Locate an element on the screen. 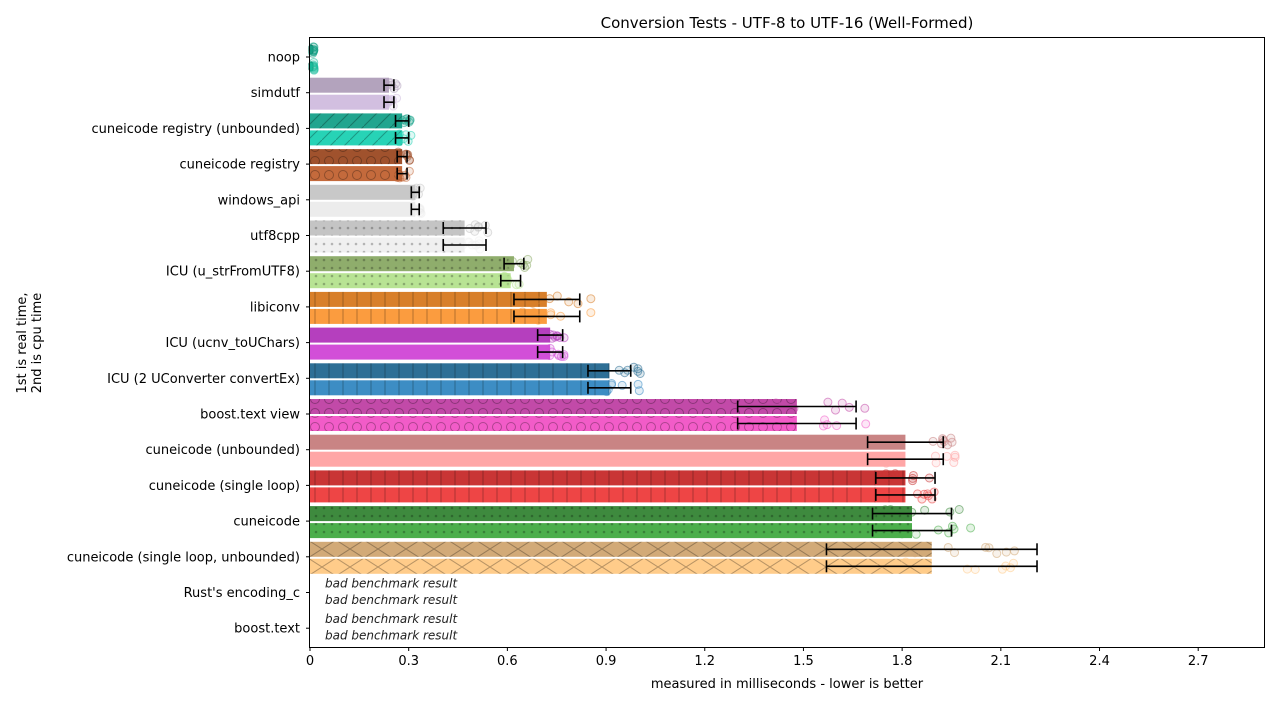 The height and width of the screenshot is (720, 1280). bar-windows-api-real is located at coordinates (363, 192).